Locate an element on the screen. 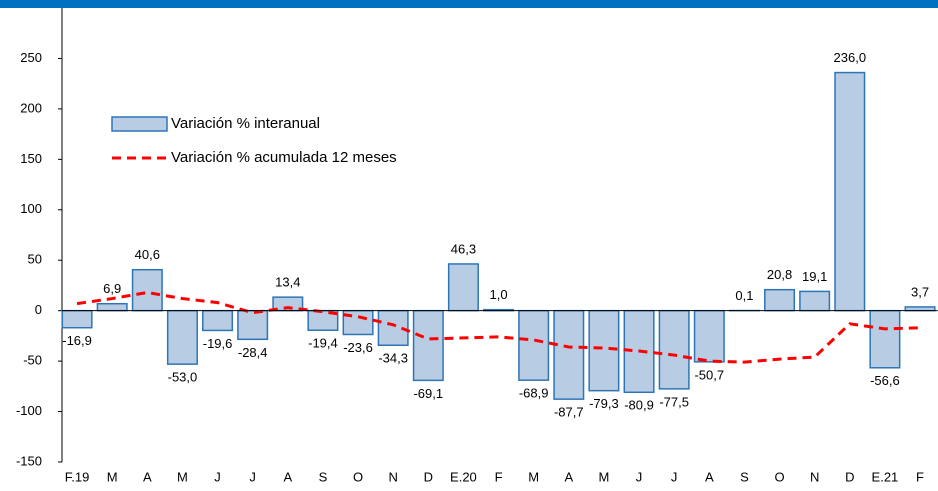  value-label: -69,1 is located at coordinates (428, 393).